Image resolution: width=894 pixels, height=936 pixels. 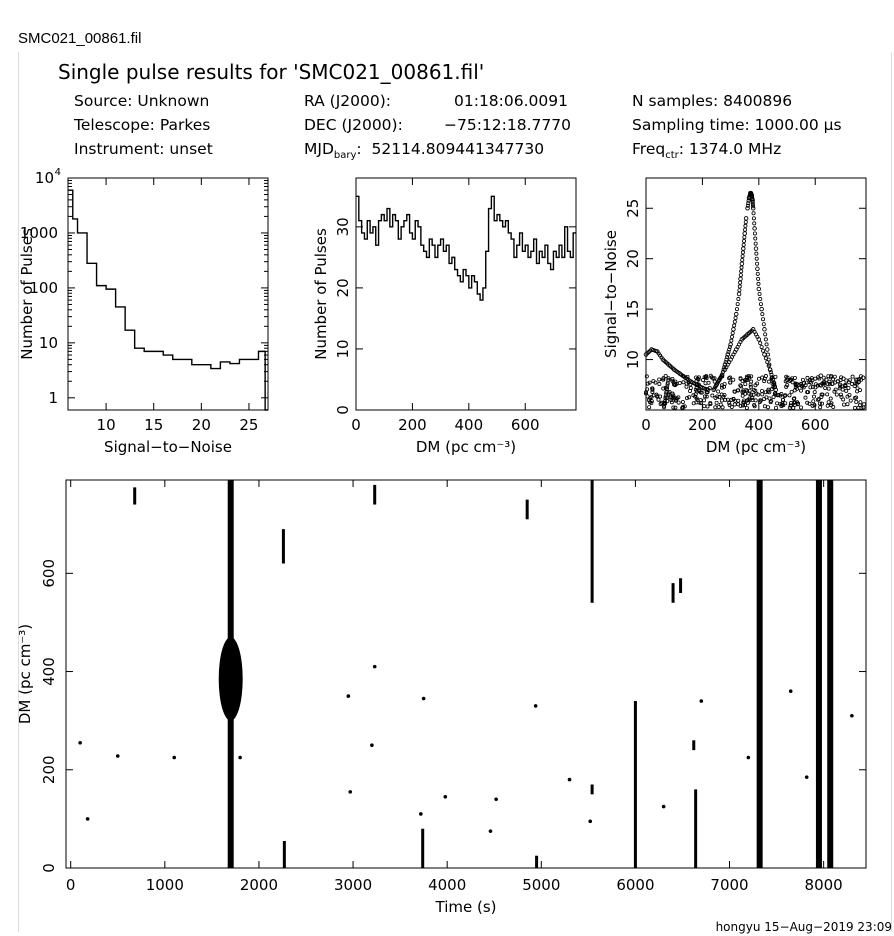 What do you see at coordinates (803, 927) in the screenshot?
I see `footer-stamp: hongyu 15−Aug−2019 23:09` at bounding box center [803, 927].